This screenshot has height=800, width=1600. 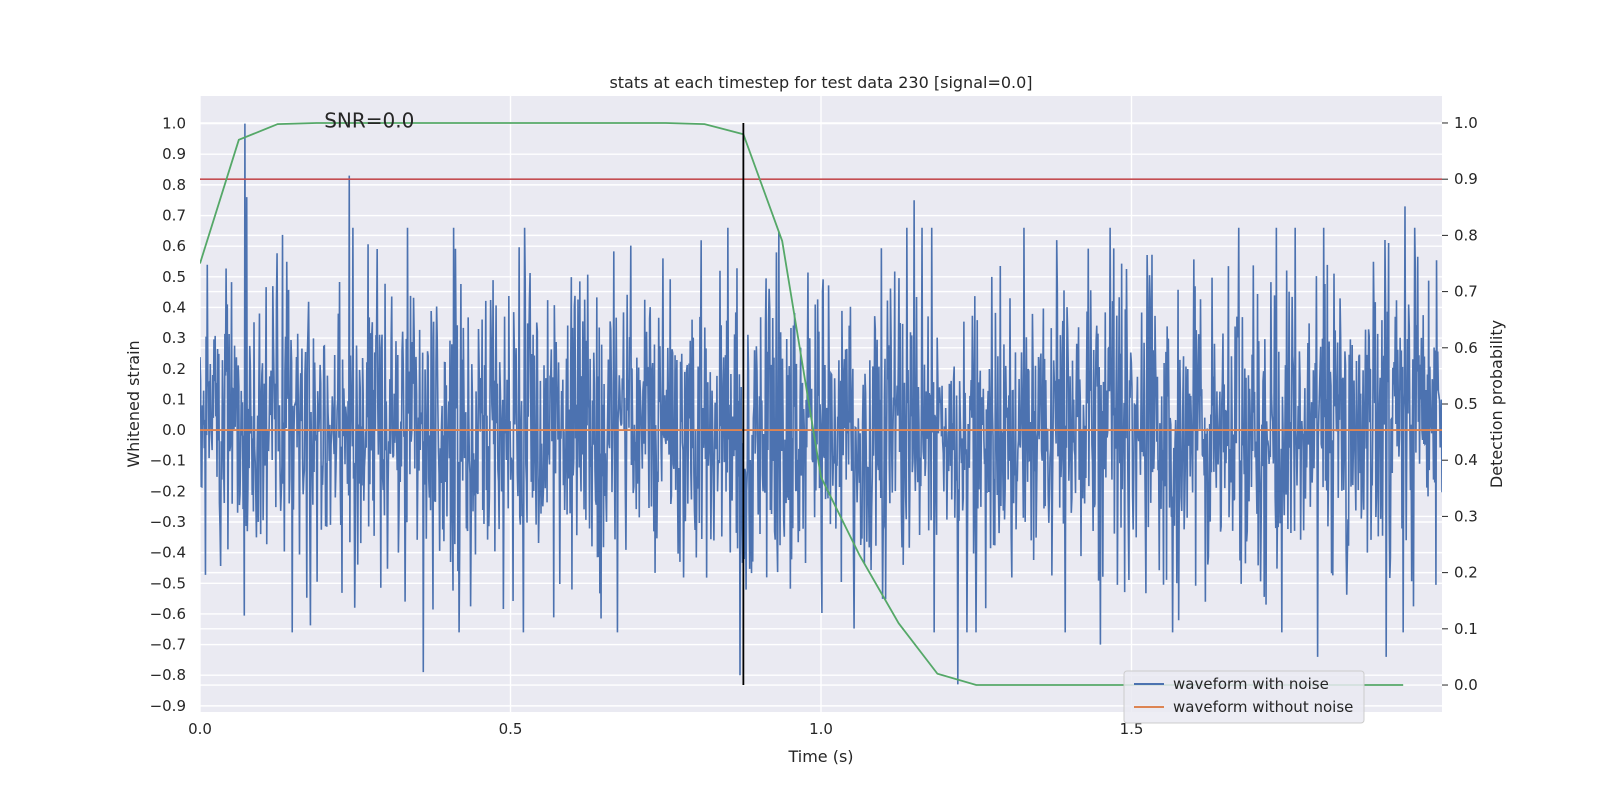 I want to click on left-y-tick-label: 0.3, so click(x=174, y=338).